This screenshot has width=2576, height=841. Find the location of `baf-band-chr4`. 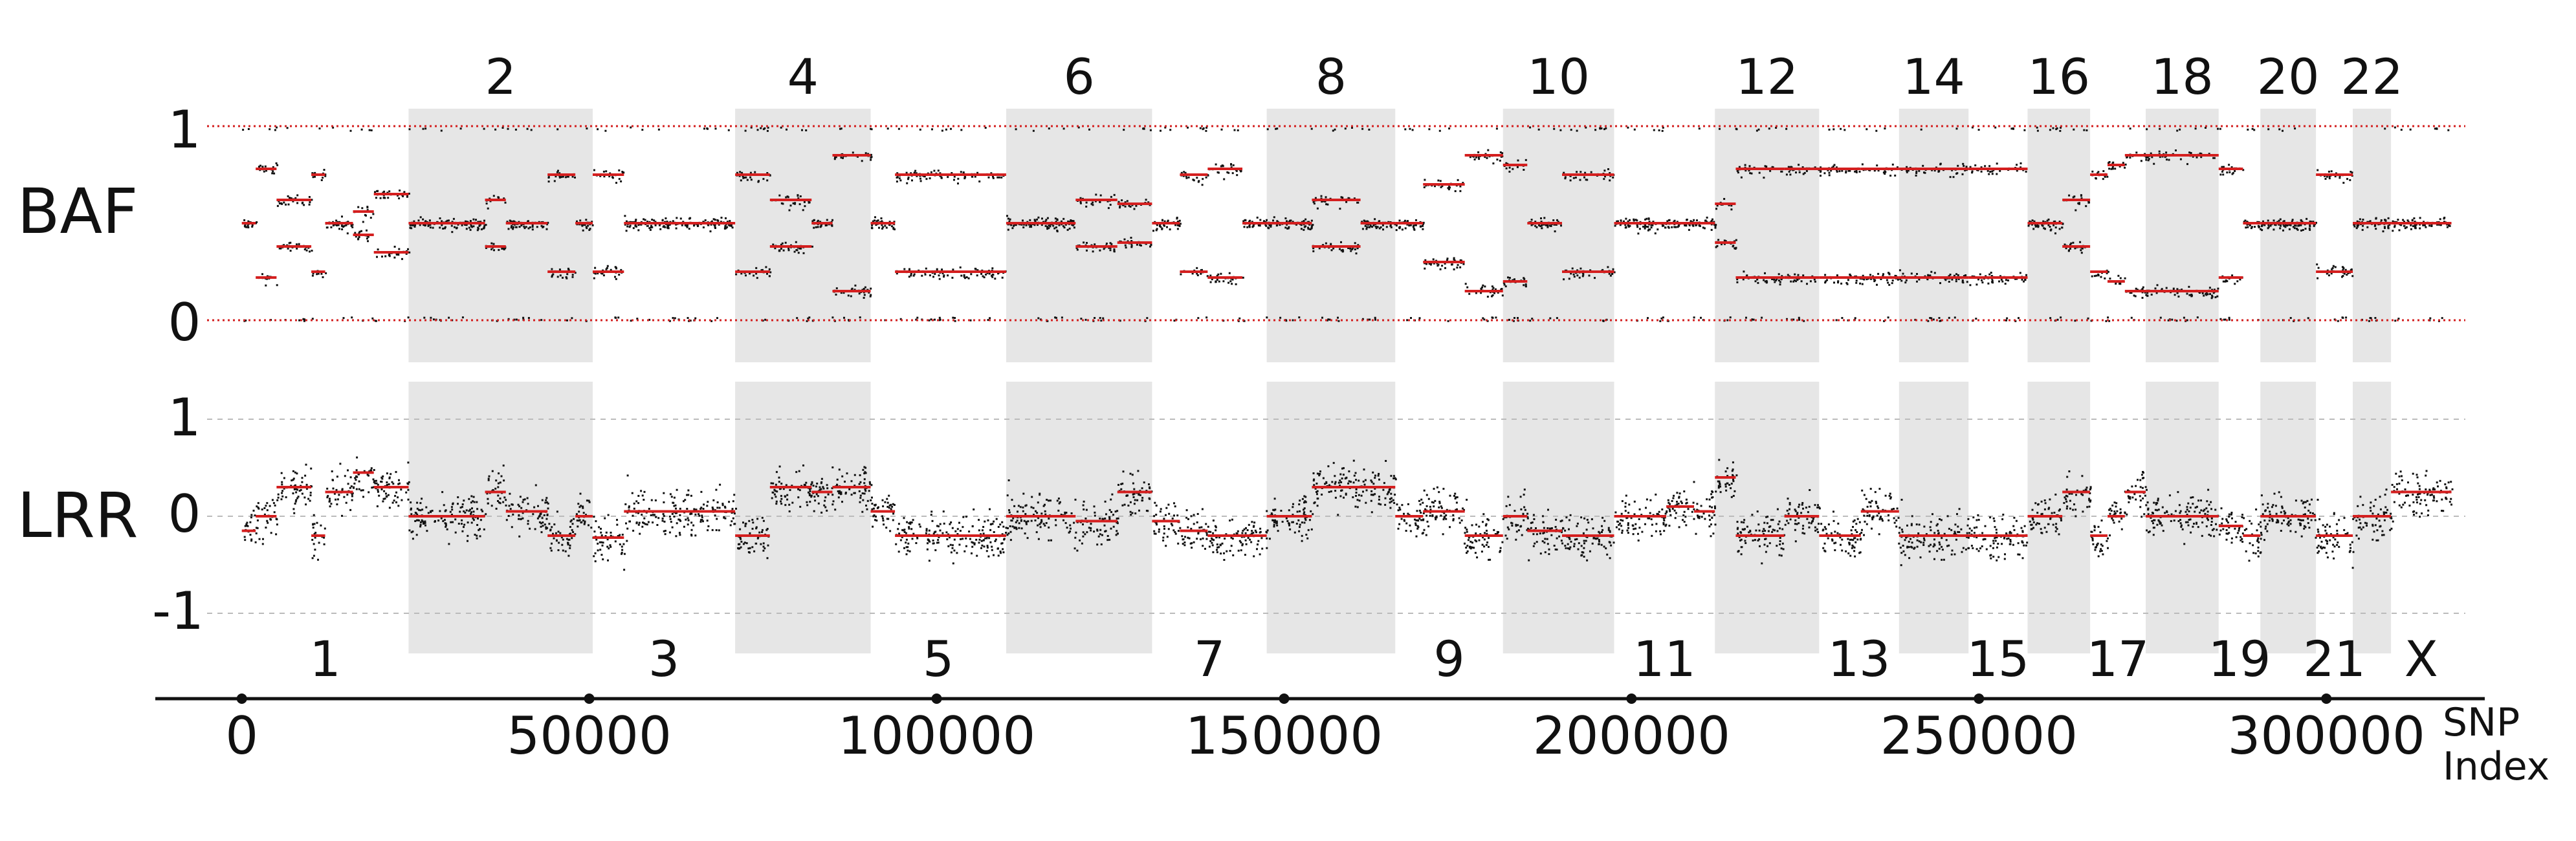

baf-band-chr4 is located at coordinates (803, 236).